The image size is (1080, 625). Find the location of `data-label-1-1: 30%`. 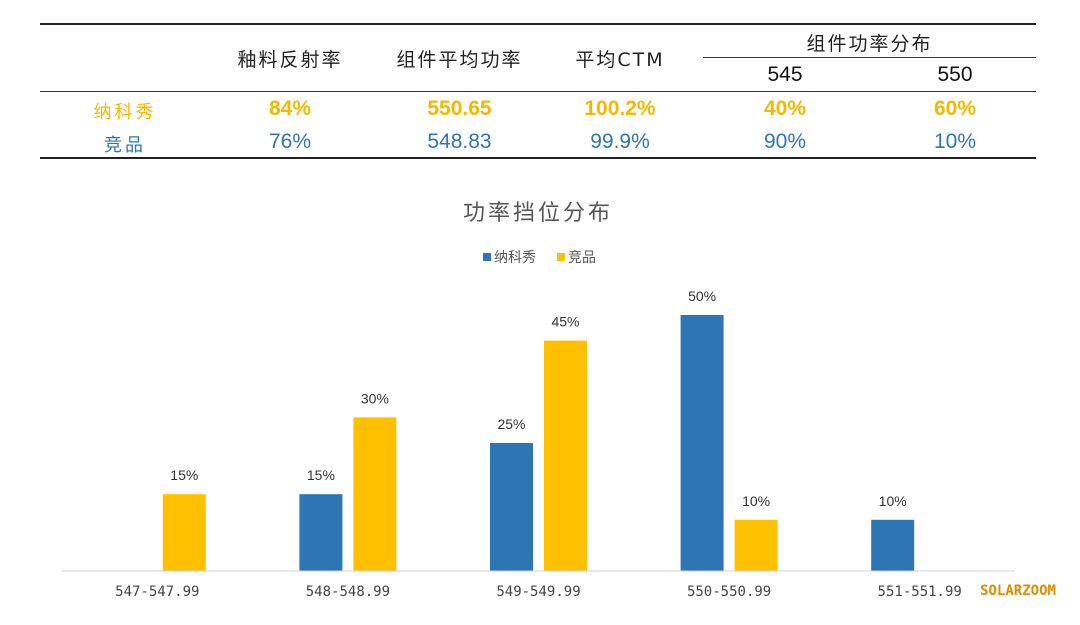

data-label-1-1: 30% is located at coordinates (375, 398).